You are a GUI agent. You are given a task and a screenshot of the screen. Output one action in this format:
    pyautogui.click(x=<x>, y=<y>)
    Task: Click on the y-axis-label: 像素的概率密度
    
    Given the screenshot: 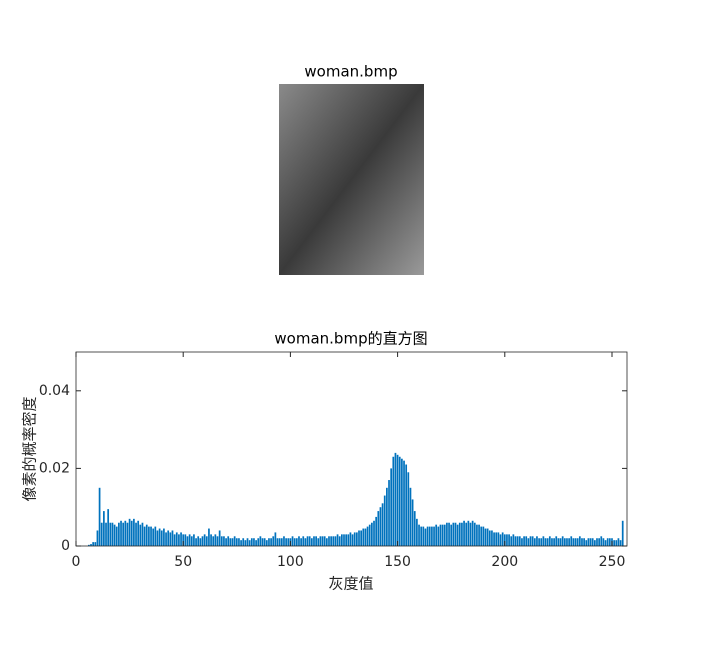 What is the action you would take?
    pyautogui.click(x=30, y=448)
    